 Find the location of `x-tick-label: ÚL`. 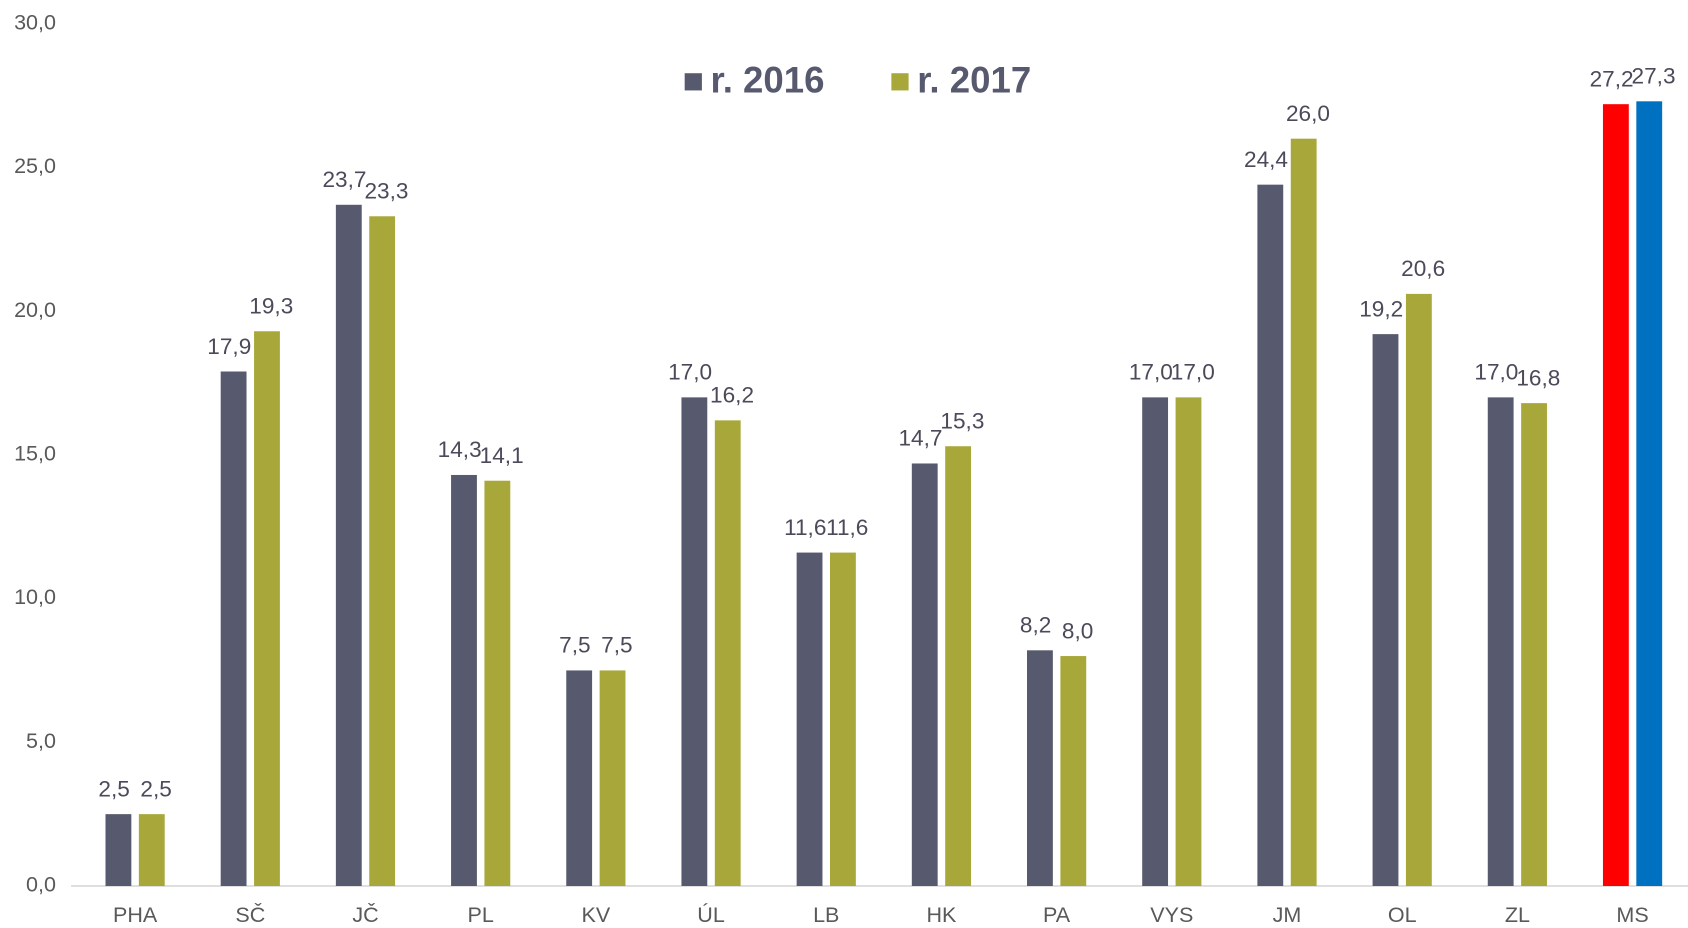

x-tick-label: ÚL is located at coordinates (711, 914).